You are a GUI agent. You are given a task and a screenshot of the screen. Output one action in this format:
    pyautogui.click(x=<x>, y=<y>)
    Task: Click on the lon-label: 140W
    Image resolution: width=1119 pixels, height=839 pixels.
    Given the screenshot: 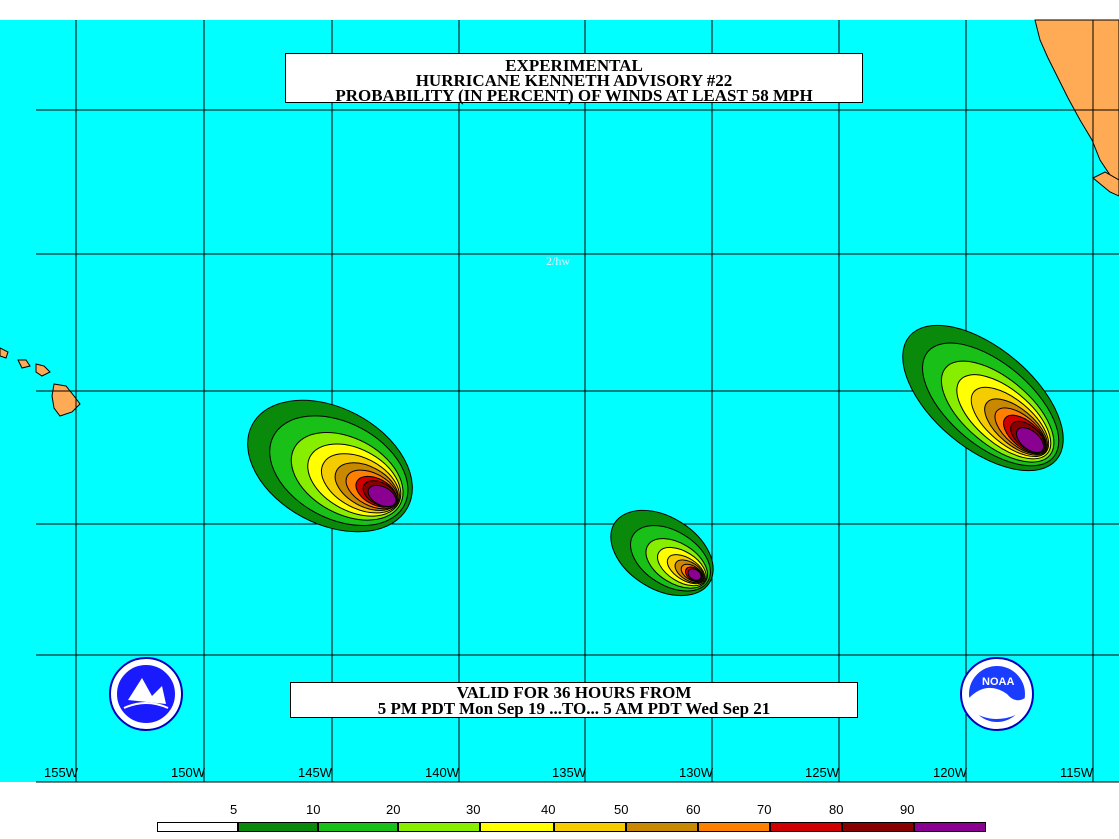 What is the action you would take?
    pyautogui.click(x=442, y=772)
    